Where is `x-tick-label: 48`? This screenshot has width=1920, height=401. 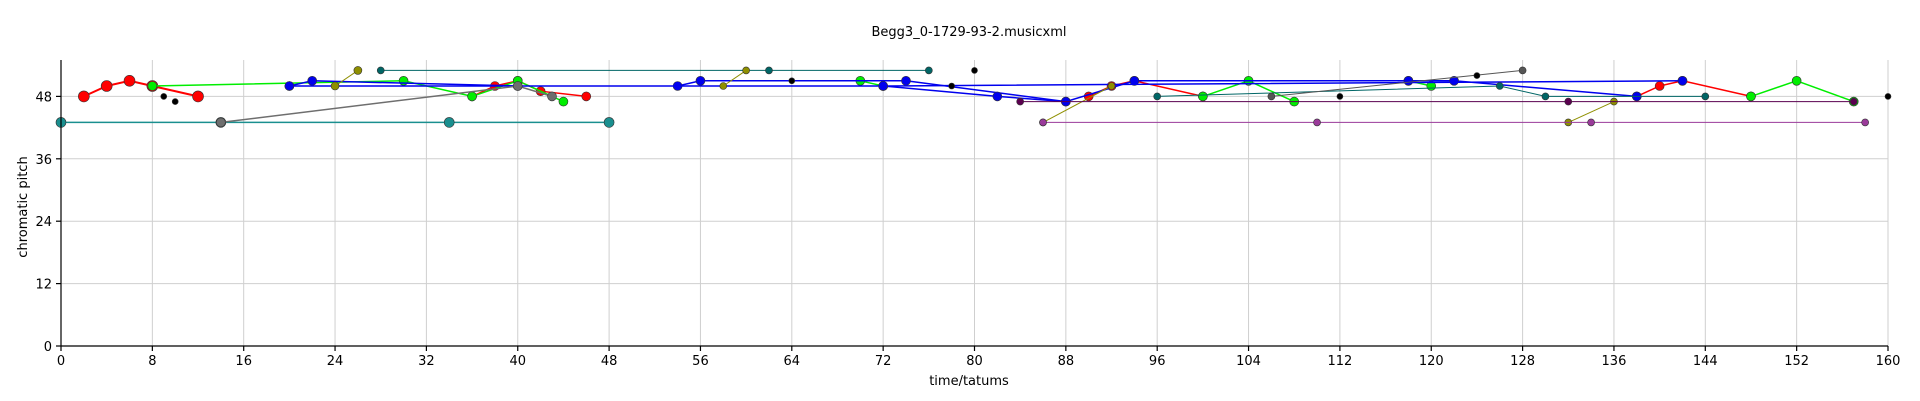
x-tick-label: 48 is located at coordinates (609, 361).